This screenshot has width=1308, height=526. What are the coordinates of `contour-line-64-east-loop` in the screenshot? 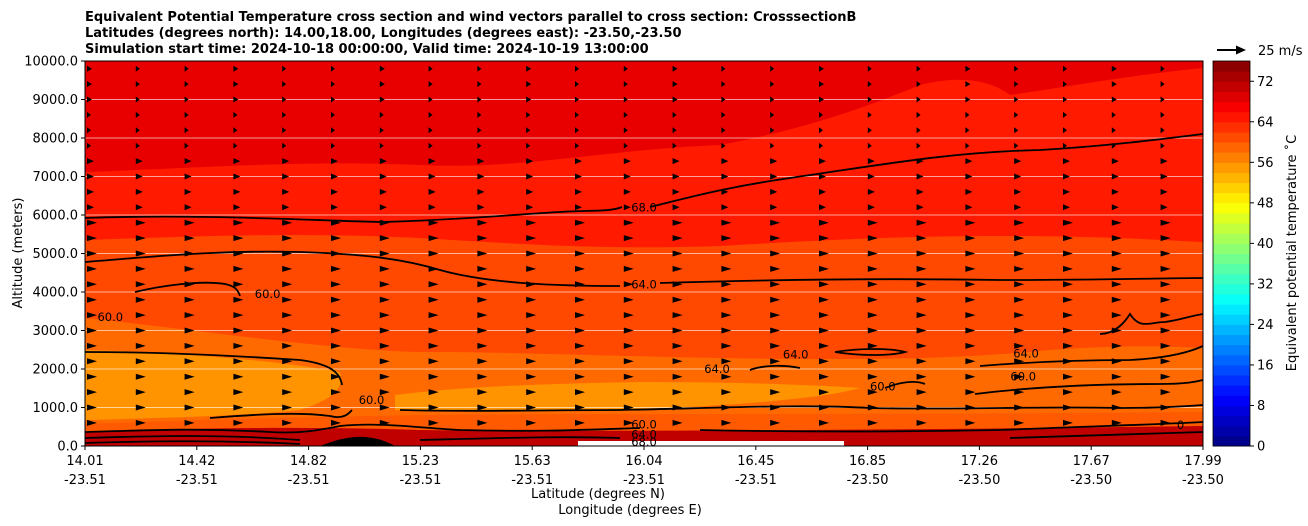 It's located at (1151, 323).